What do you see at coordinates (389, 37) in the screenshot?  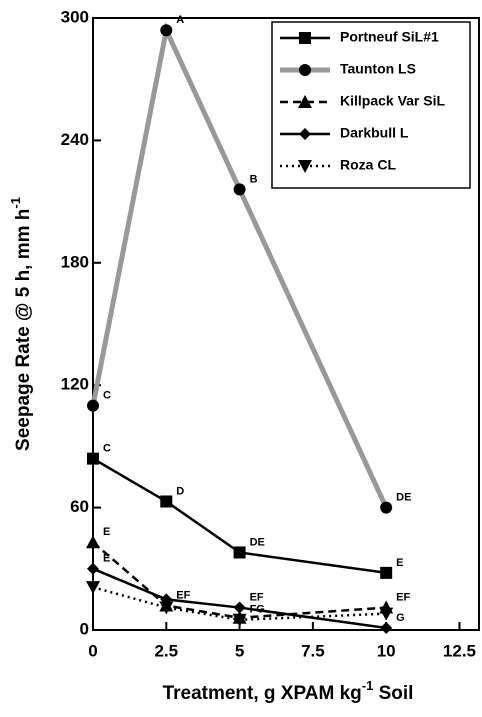 I see `legend-label: Portneuf SiL#1` at bounding box center [389, 37].